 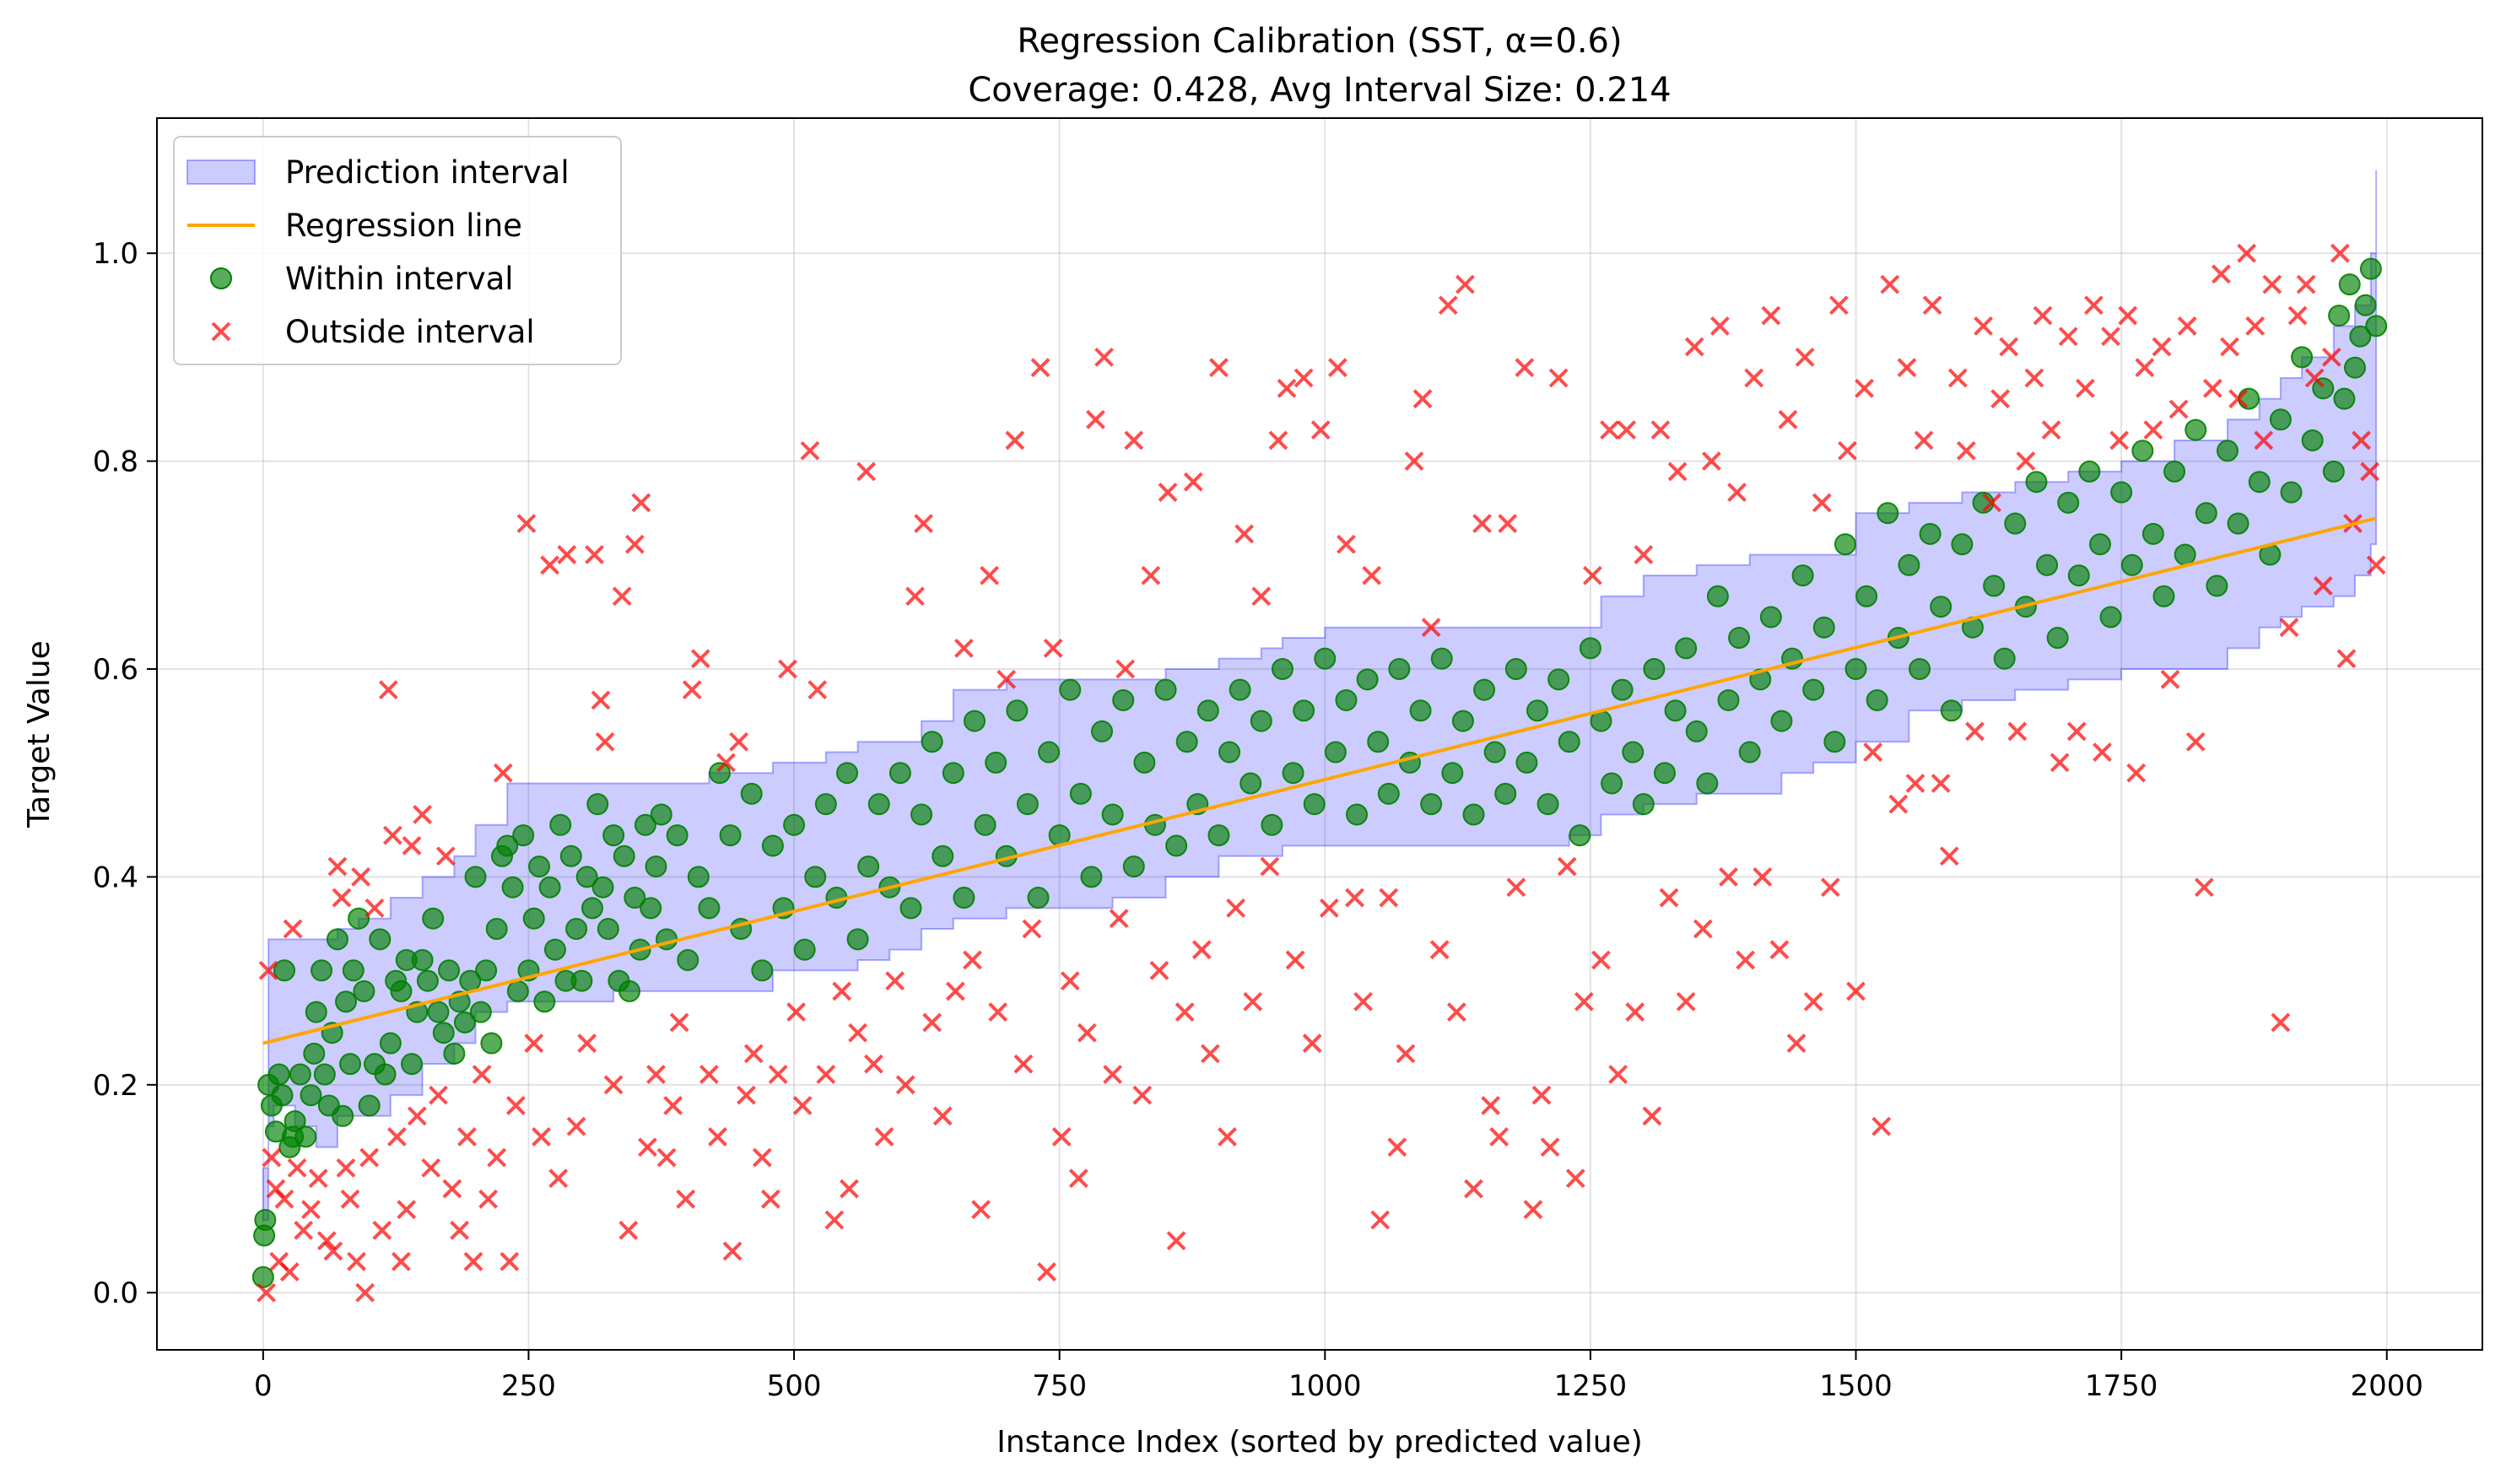 I want to click on legend-swatch-within, so click(x=221, y=278).